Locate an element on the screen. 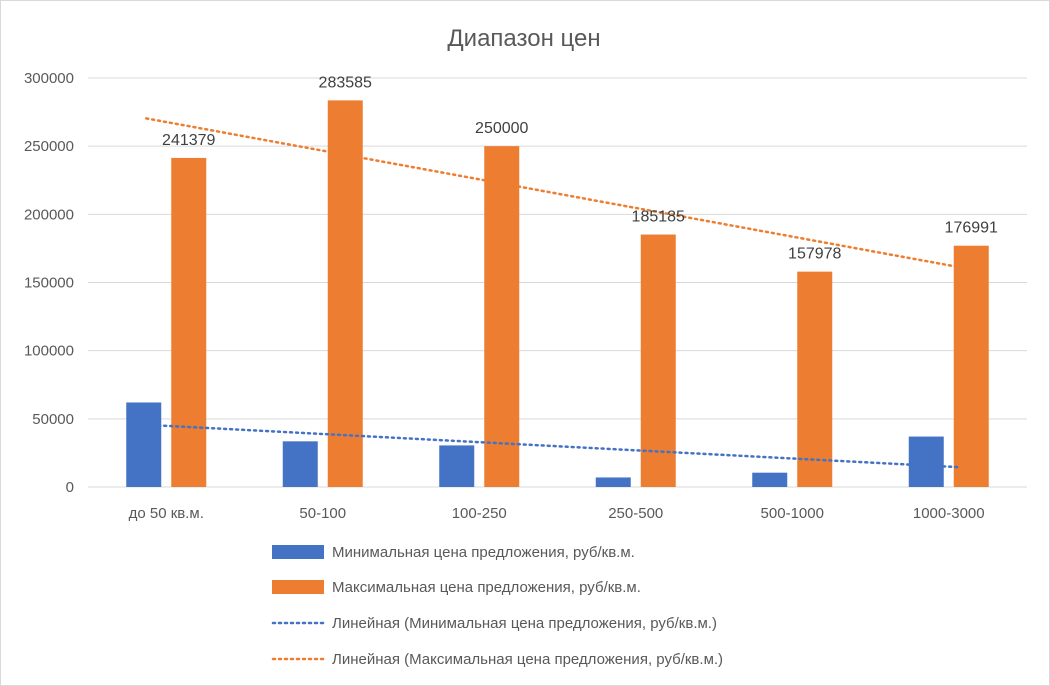 The height and width of the screenshot is (686, 1050). data-label: 185185 is located at coordinates (658, 217).